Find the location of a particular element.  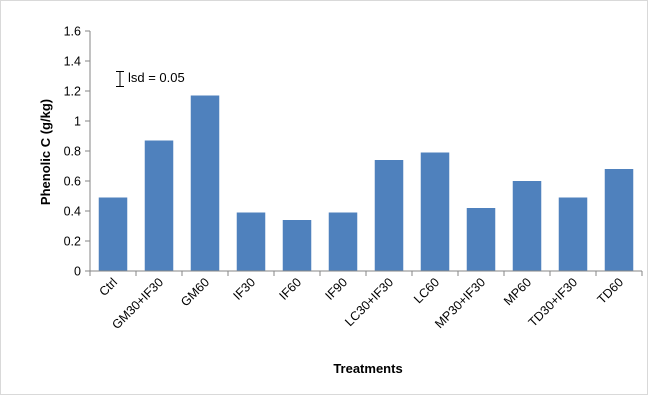

x-axis-title: Treatments is located at coordinates (367, 368).